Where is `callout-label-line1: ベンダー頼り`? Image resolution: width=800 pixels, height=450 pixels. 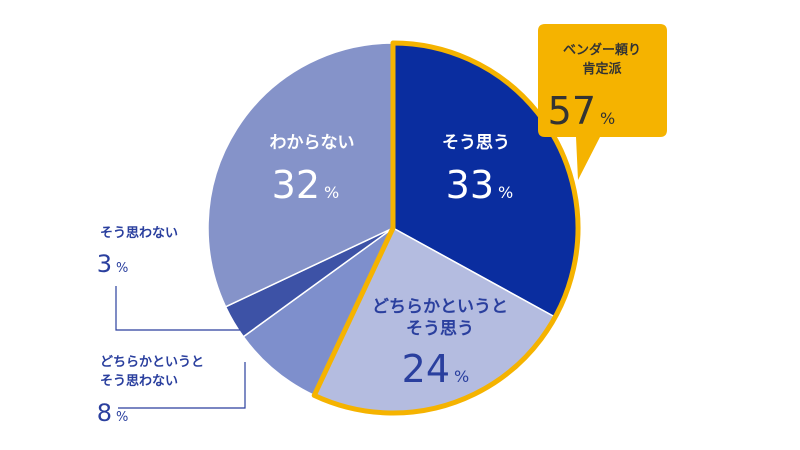
callout-label-line1: ベンダー頼り is located at coordinates (602, 50).